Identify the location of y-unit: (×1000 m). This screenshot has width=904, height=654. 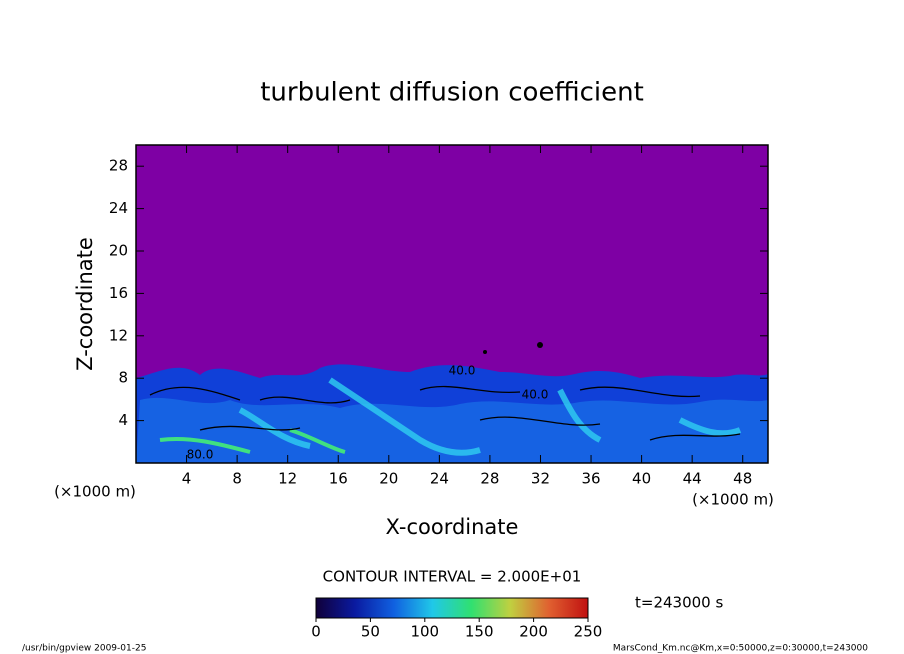
(95, 492).